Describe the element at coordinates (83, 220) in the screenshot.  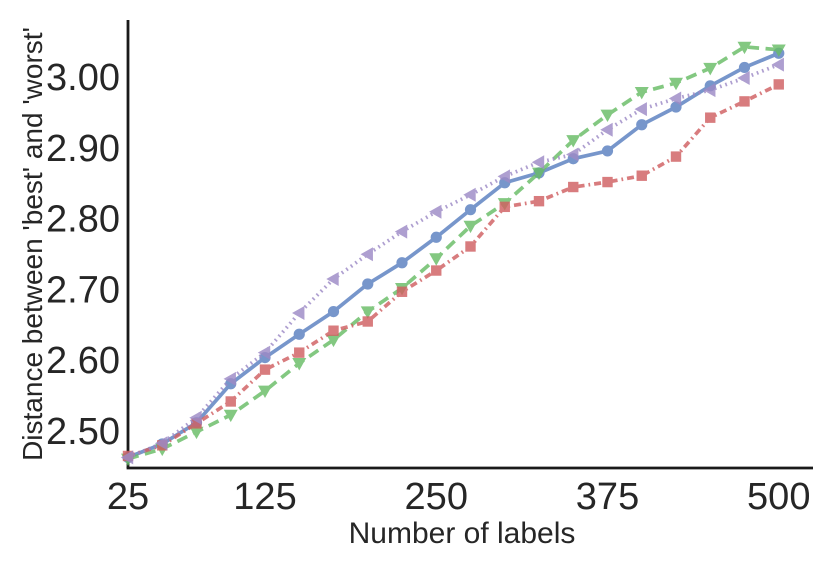
I see `y-tick-label: 2.80` at that location.